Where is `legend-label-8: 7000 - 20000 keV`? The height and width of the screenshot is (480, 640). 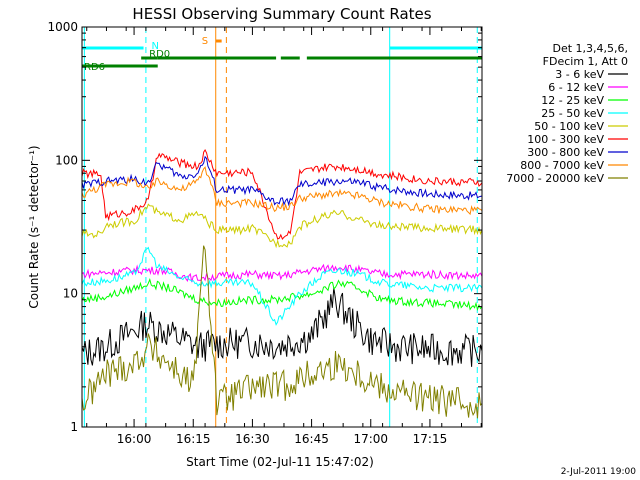 legend-label-8: 7000 - 20000 keV is located at coordinates (555, 178).